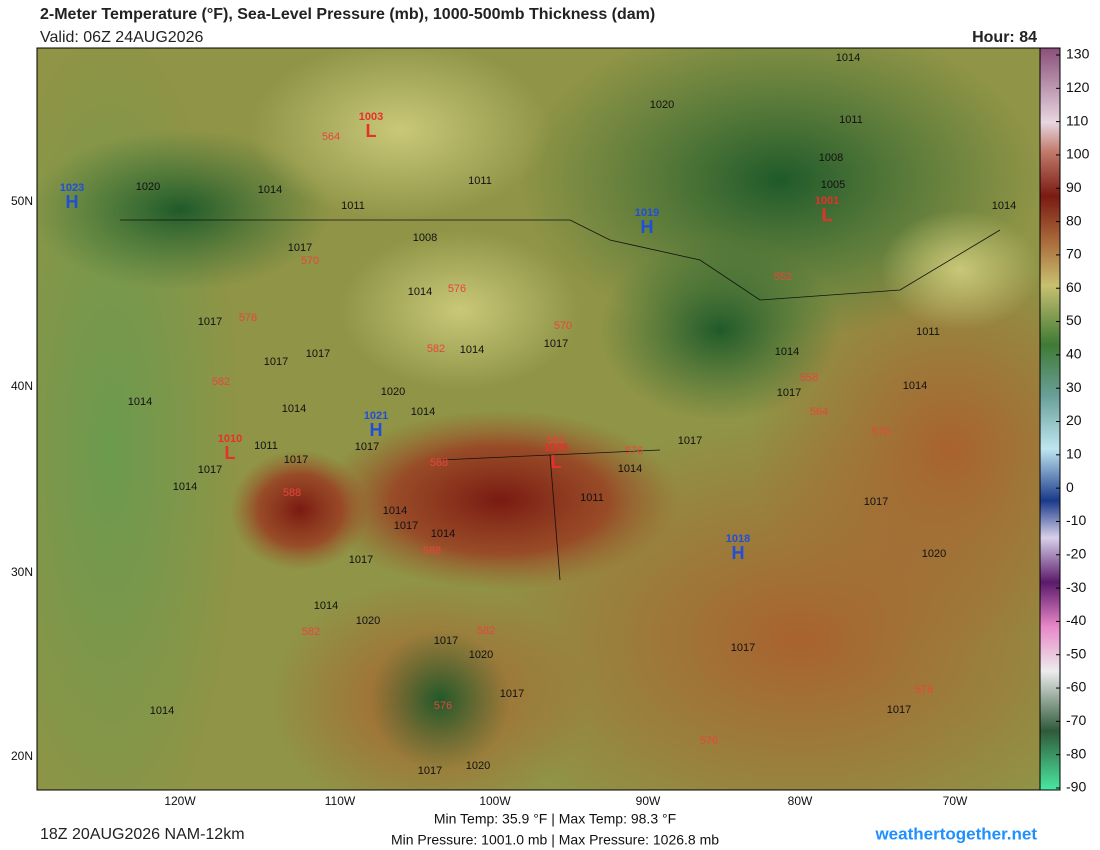 This screenshot has height=850, width=1100. I want to click on colorbar-label: -30, so click(1076, 587).